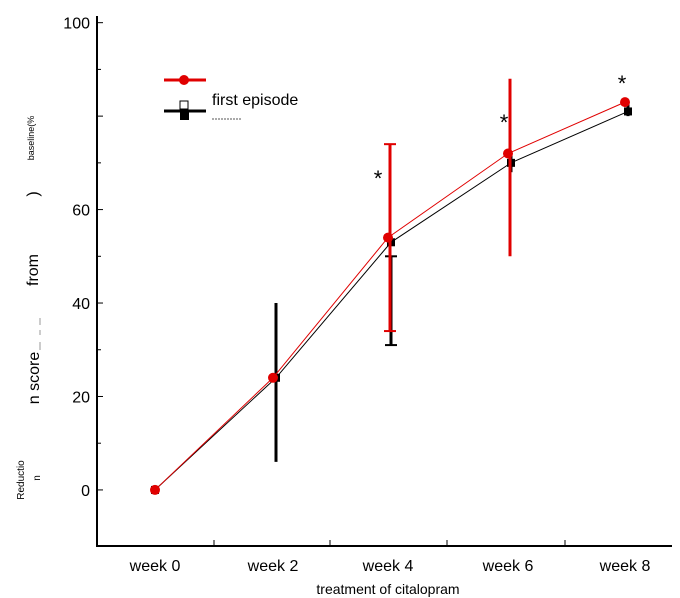 The height and width of the screenshot is (598, 680). What do you see at coordinates (34, 378) in the screenshot?
I see `y-label-part: n score` at bounding box center [34, 378].